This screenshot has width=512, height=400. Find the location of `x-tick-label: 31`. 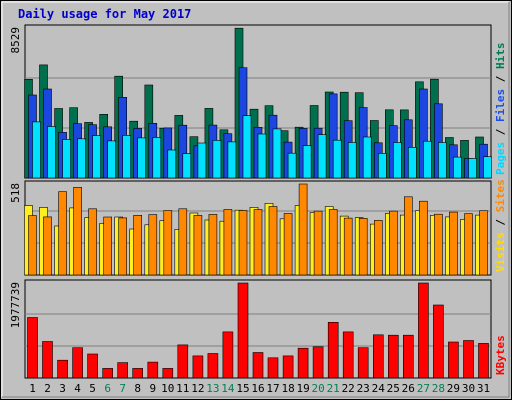

x-tick-label: 31 is located at coordinates (483, 388).